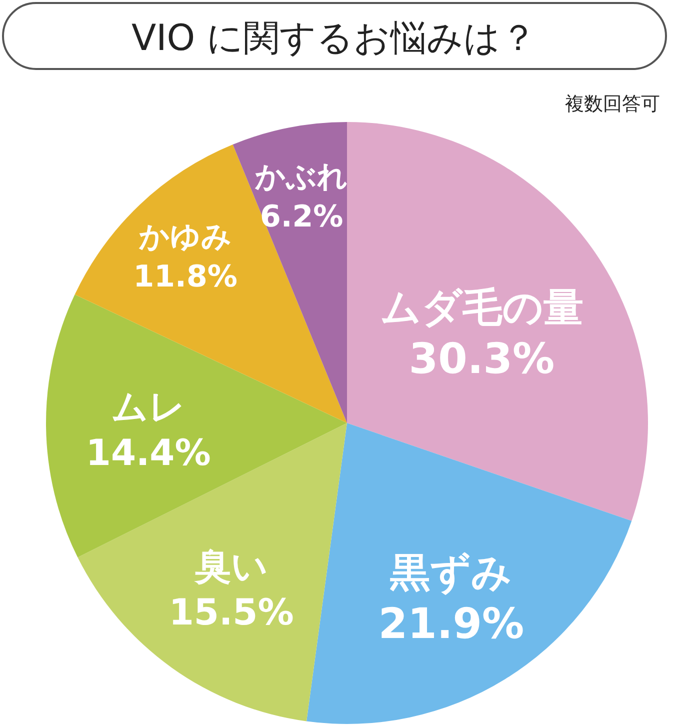 This screenshot has height=725, width=684. I want to click on slice-label: 臭い, so click(231, 567).